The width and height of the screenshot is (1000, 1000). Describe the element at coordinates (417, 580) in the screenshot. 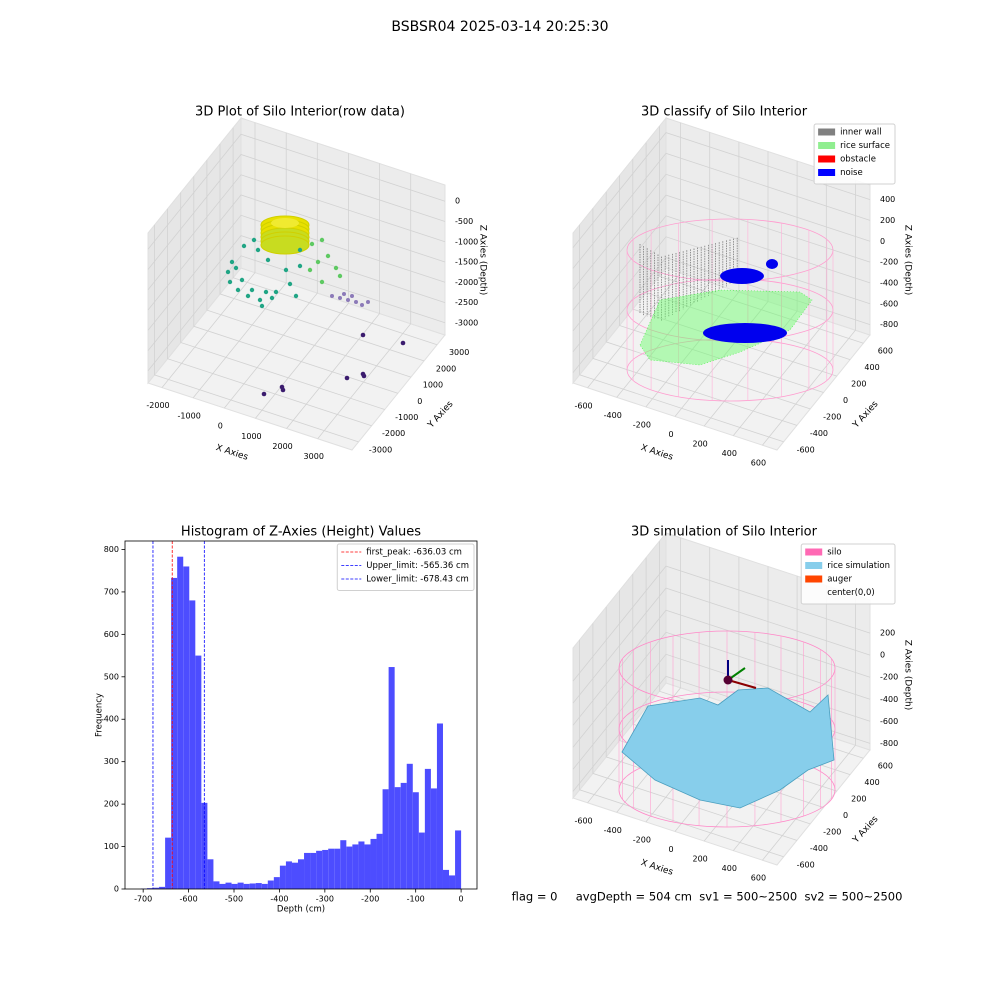

I see `legend-label: Lower_limit: -678.43 cm` at that location.